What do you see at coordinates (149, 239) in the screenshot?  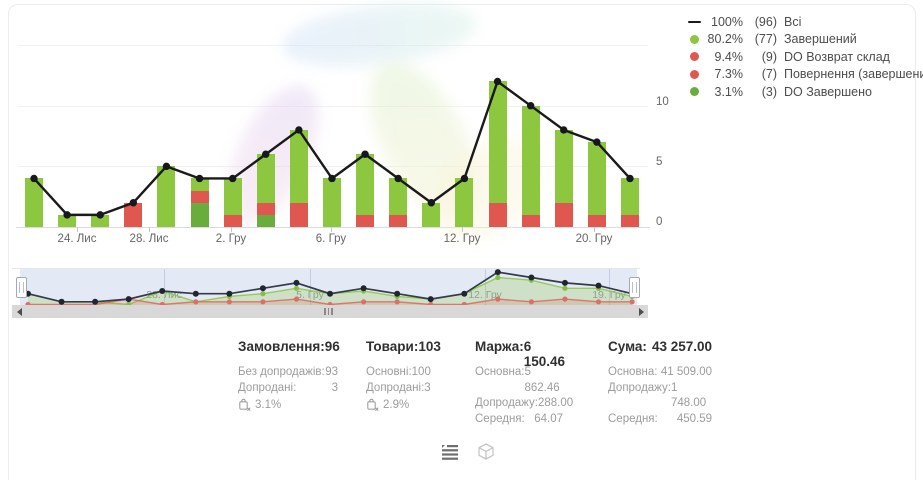 I see `x-axis-tick-label: 28. Лис` at bounding box center [149, 239].